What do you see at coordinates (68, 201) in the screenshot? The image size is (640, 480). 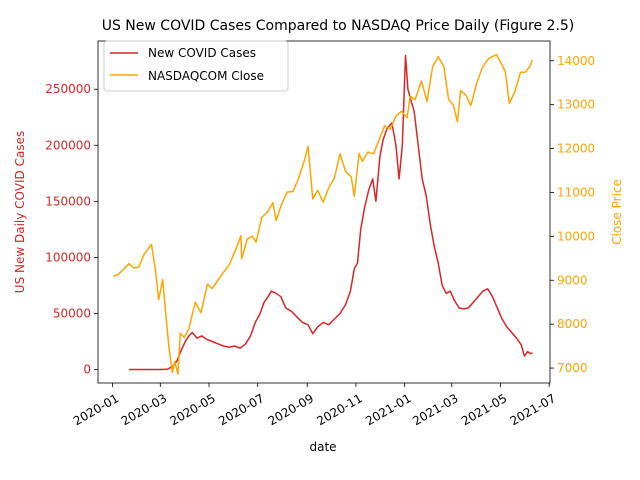 I see `left-y-tick-label: 150000` at bounding box center [68, 201].